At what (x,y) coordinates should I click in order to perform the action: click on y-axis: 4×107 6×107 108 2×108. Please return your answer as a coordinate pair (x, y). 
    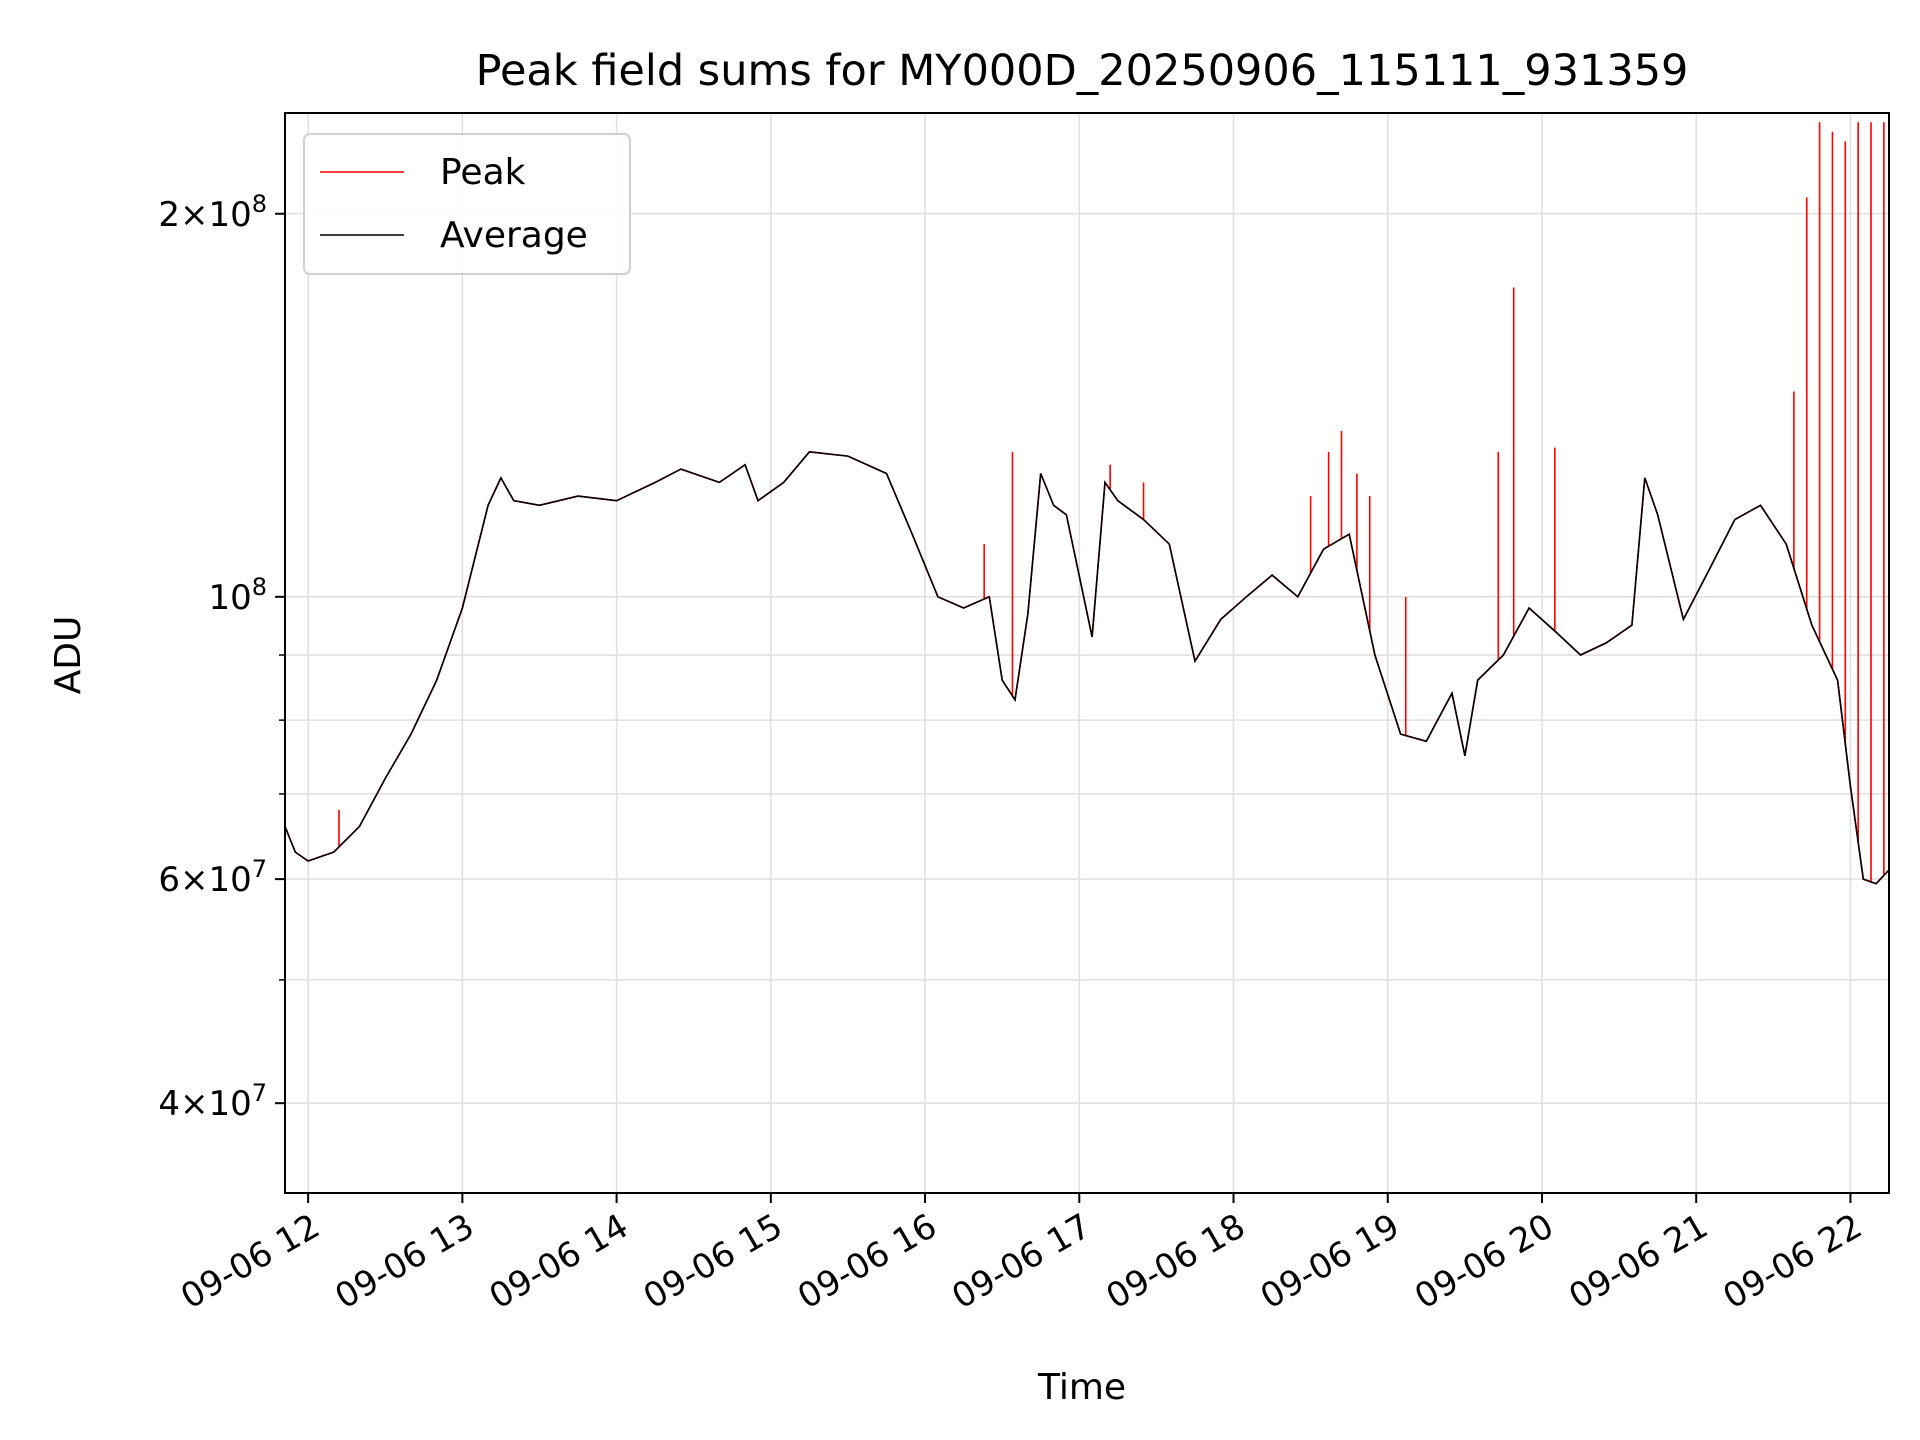
    Looking at the image, I should click on (221, 657).